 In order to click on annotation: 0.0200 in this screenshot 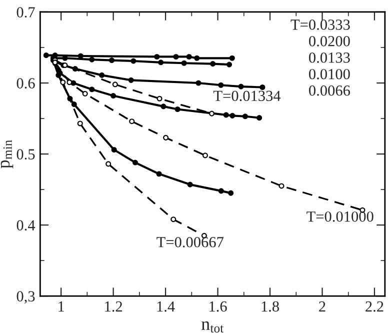, I will do `click(329, 41)`.